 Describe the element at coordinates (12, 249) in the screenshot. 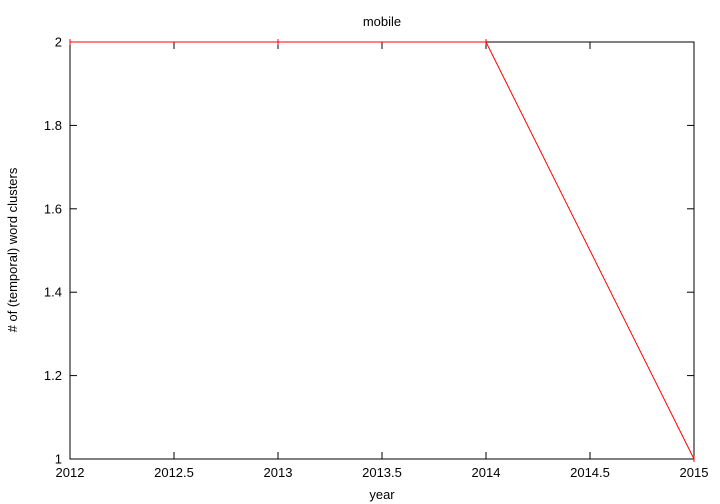

I see `y-axis-label: # of (temporal) word clusters` at that location.